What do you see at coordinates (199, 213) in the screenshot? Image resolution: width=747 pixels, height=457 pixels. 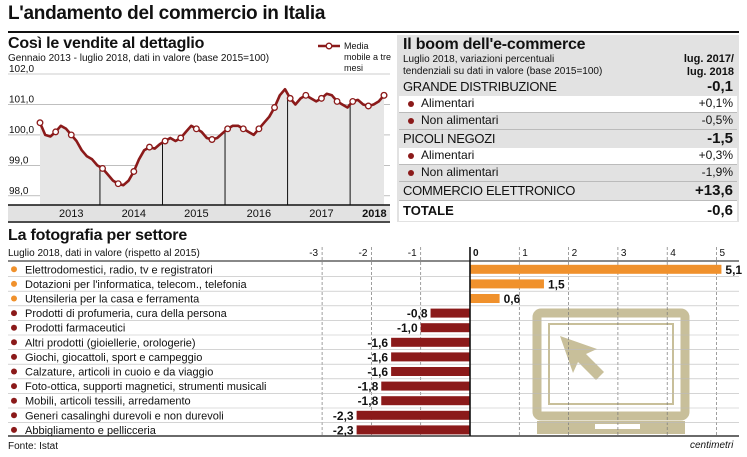 I see `retail-year-axis-band` at bounding box center [199, 213].